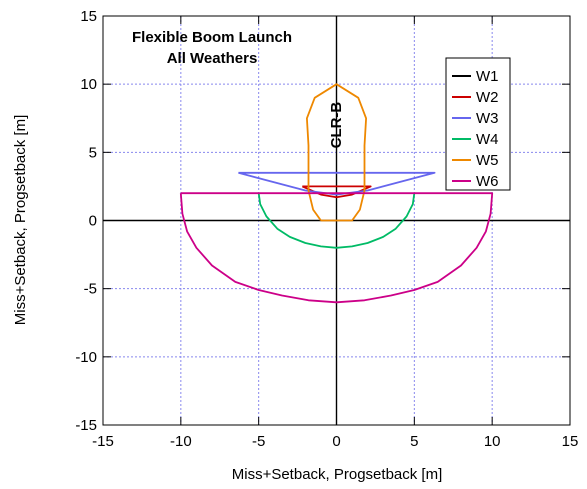 The width and height of the screenshot is (587, 489). Describe the element at coordinates (93, 152) in the screenshot. I see `y-tick-label: 5` at that location.